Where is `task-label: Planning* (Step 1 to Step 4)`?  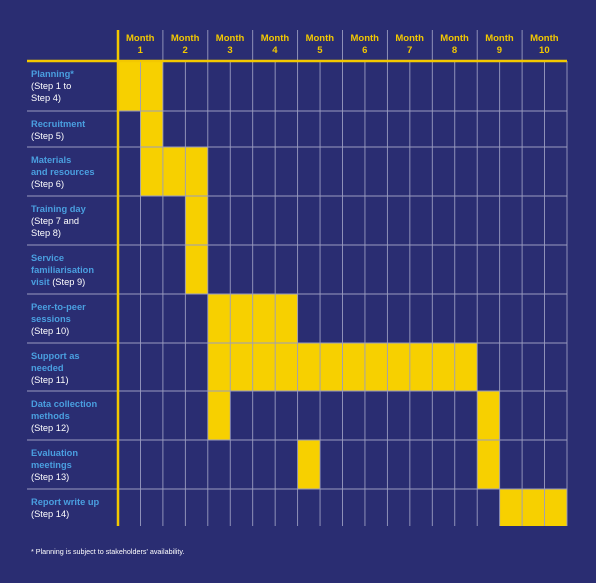
task-label: Planning* (Step 1 to Step 4) is located at coordinates (73, 86).